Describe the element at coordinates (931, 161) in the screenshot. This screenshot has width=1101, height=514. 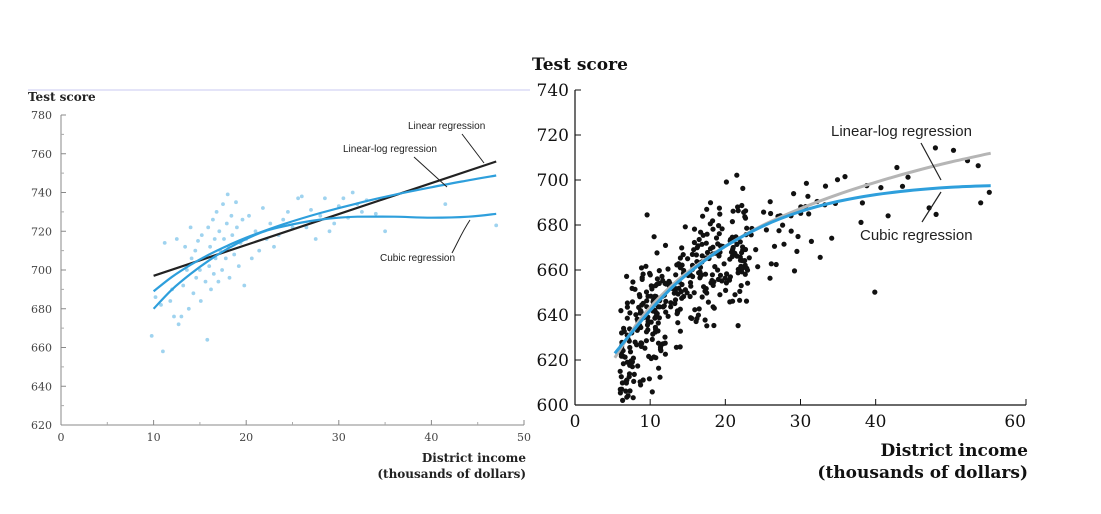
I see `right-leader-linear-log` at that location.